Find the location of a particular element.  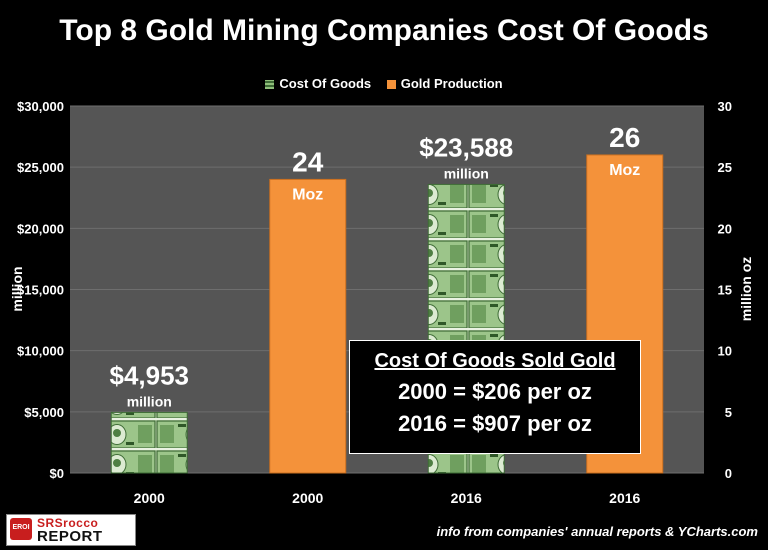

logo-emblem-text: EROI is located at coordinates (21, 527).